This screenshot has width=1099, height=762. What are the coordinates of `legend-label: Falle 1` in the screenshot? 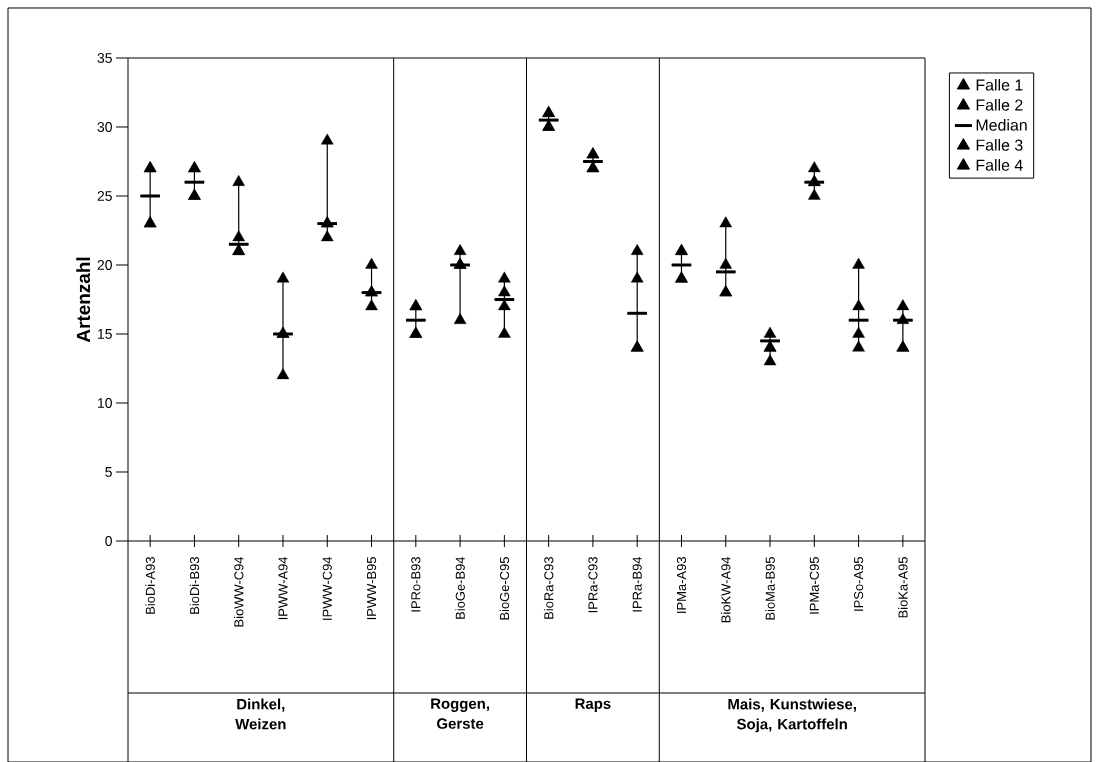 It's located at (999, 84).